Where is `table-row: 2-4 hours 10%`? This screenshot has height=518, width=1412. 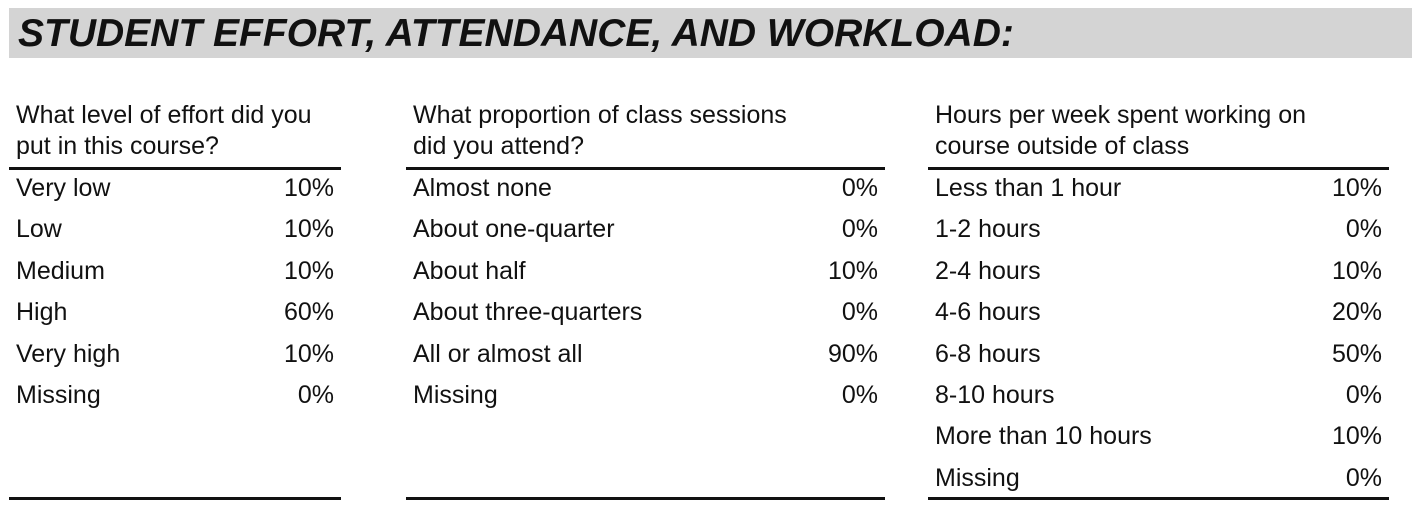
table-row: 2-4 hours 10% is located at coordinates (1158, 275).